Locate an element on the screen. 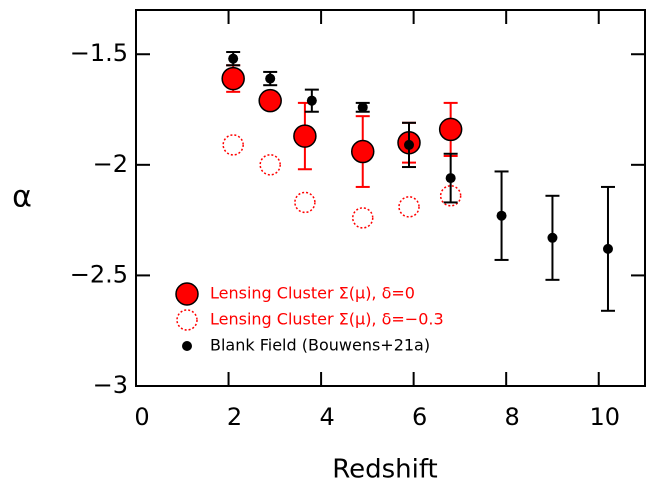  legend-label: Lensing Cluster Σ(μ), δ=−0.3 is located at coordinates (327, 319).